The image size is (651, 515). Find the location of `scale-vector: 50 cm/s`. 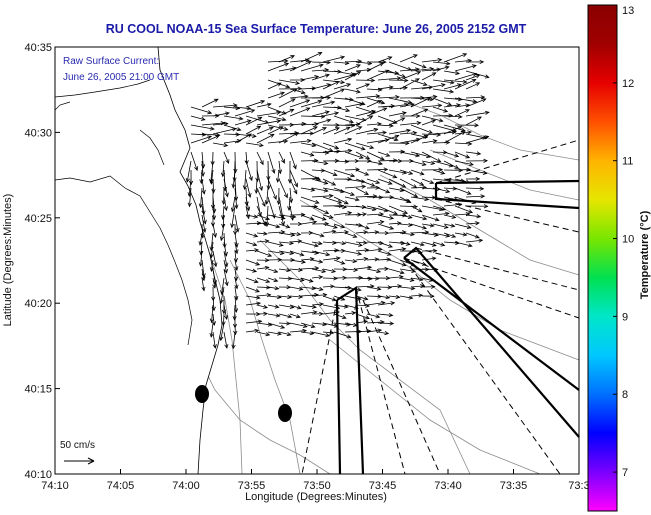

scale-vector: 50 cm/s is located at coordinates (77, 452).